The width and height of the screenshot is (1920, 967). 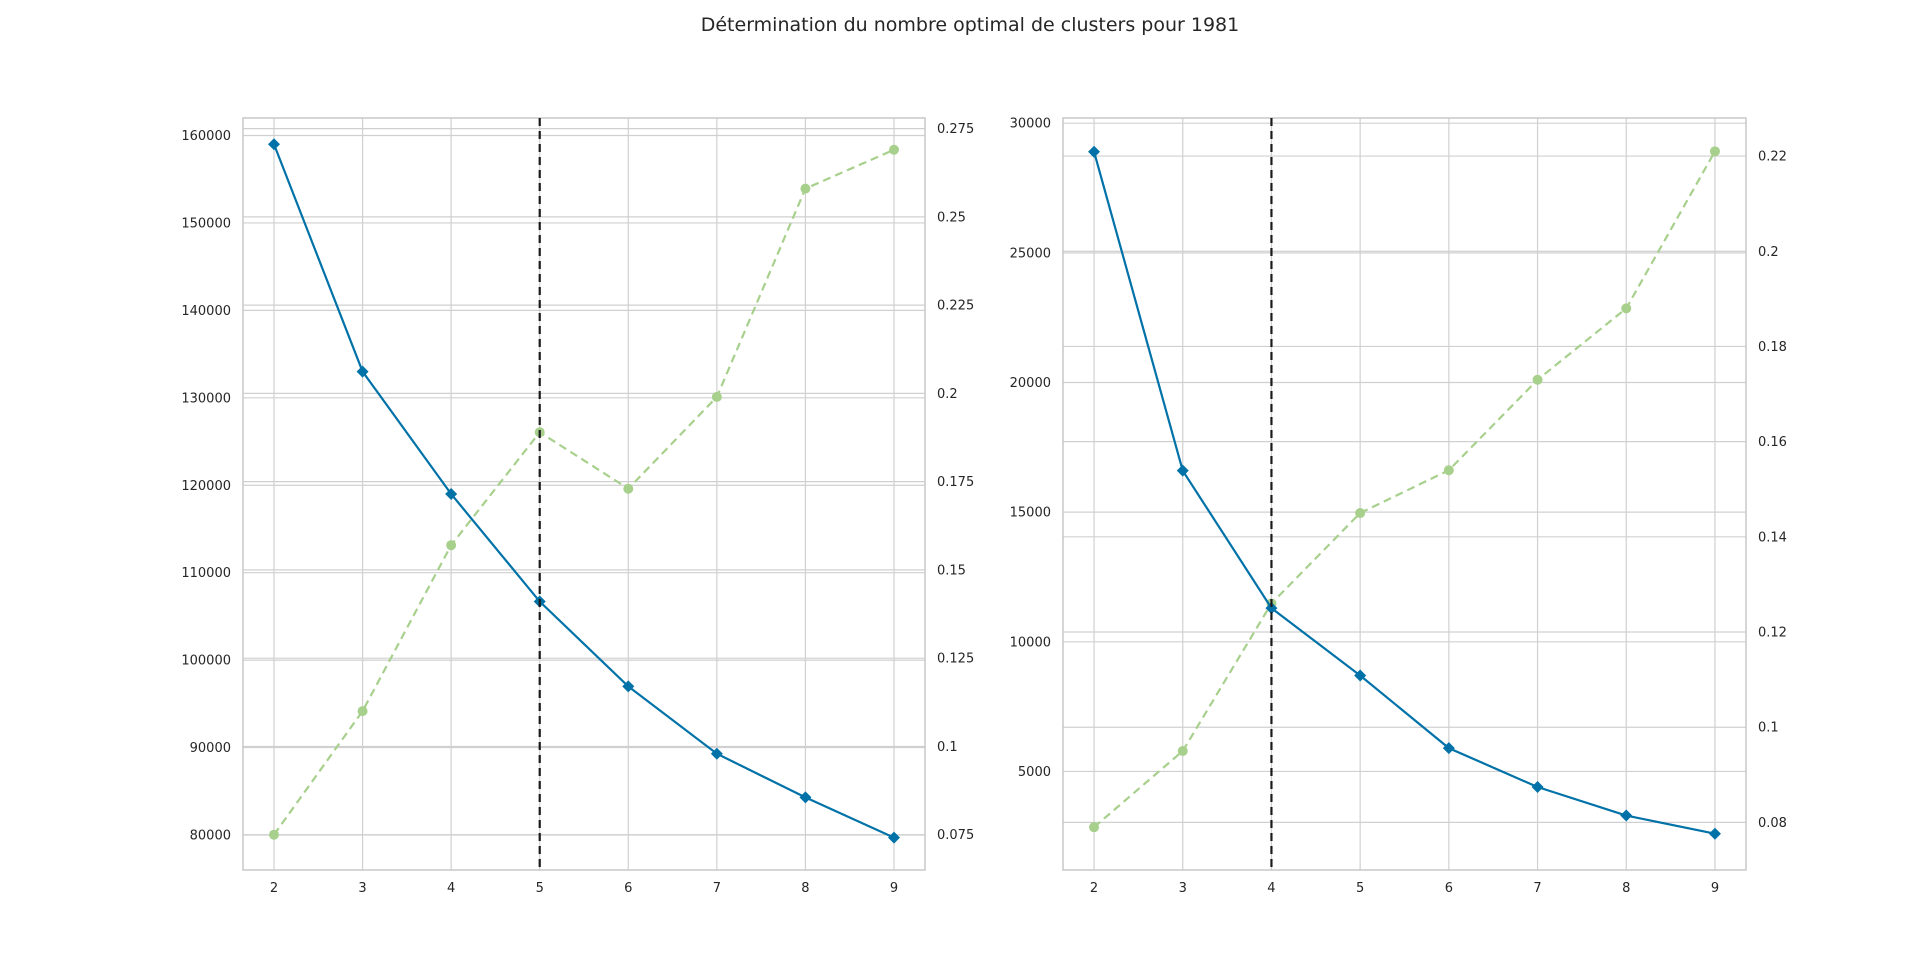 I want to click on y-tick-label: 130000, so click(x=206, y=398).